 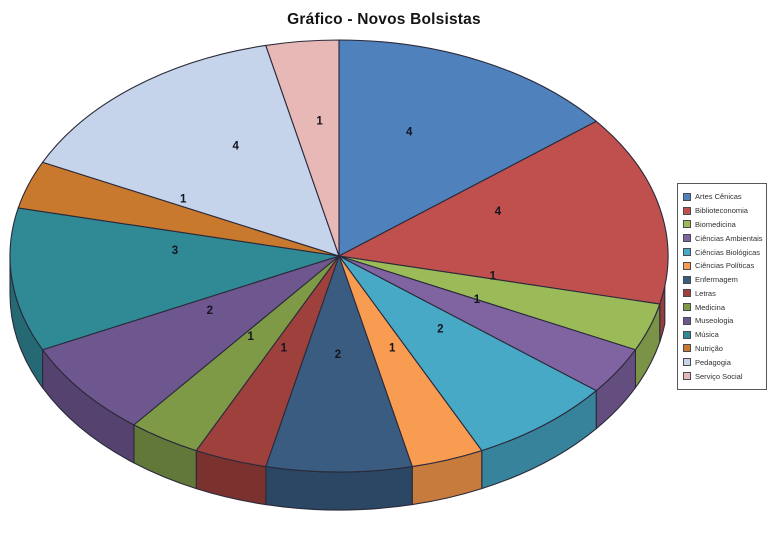 What do you see at coordinates (477, 300) in the screenshot?
I see `slice-value-label-ciencias-ambientais: 1` at bounding box center [477, 300].